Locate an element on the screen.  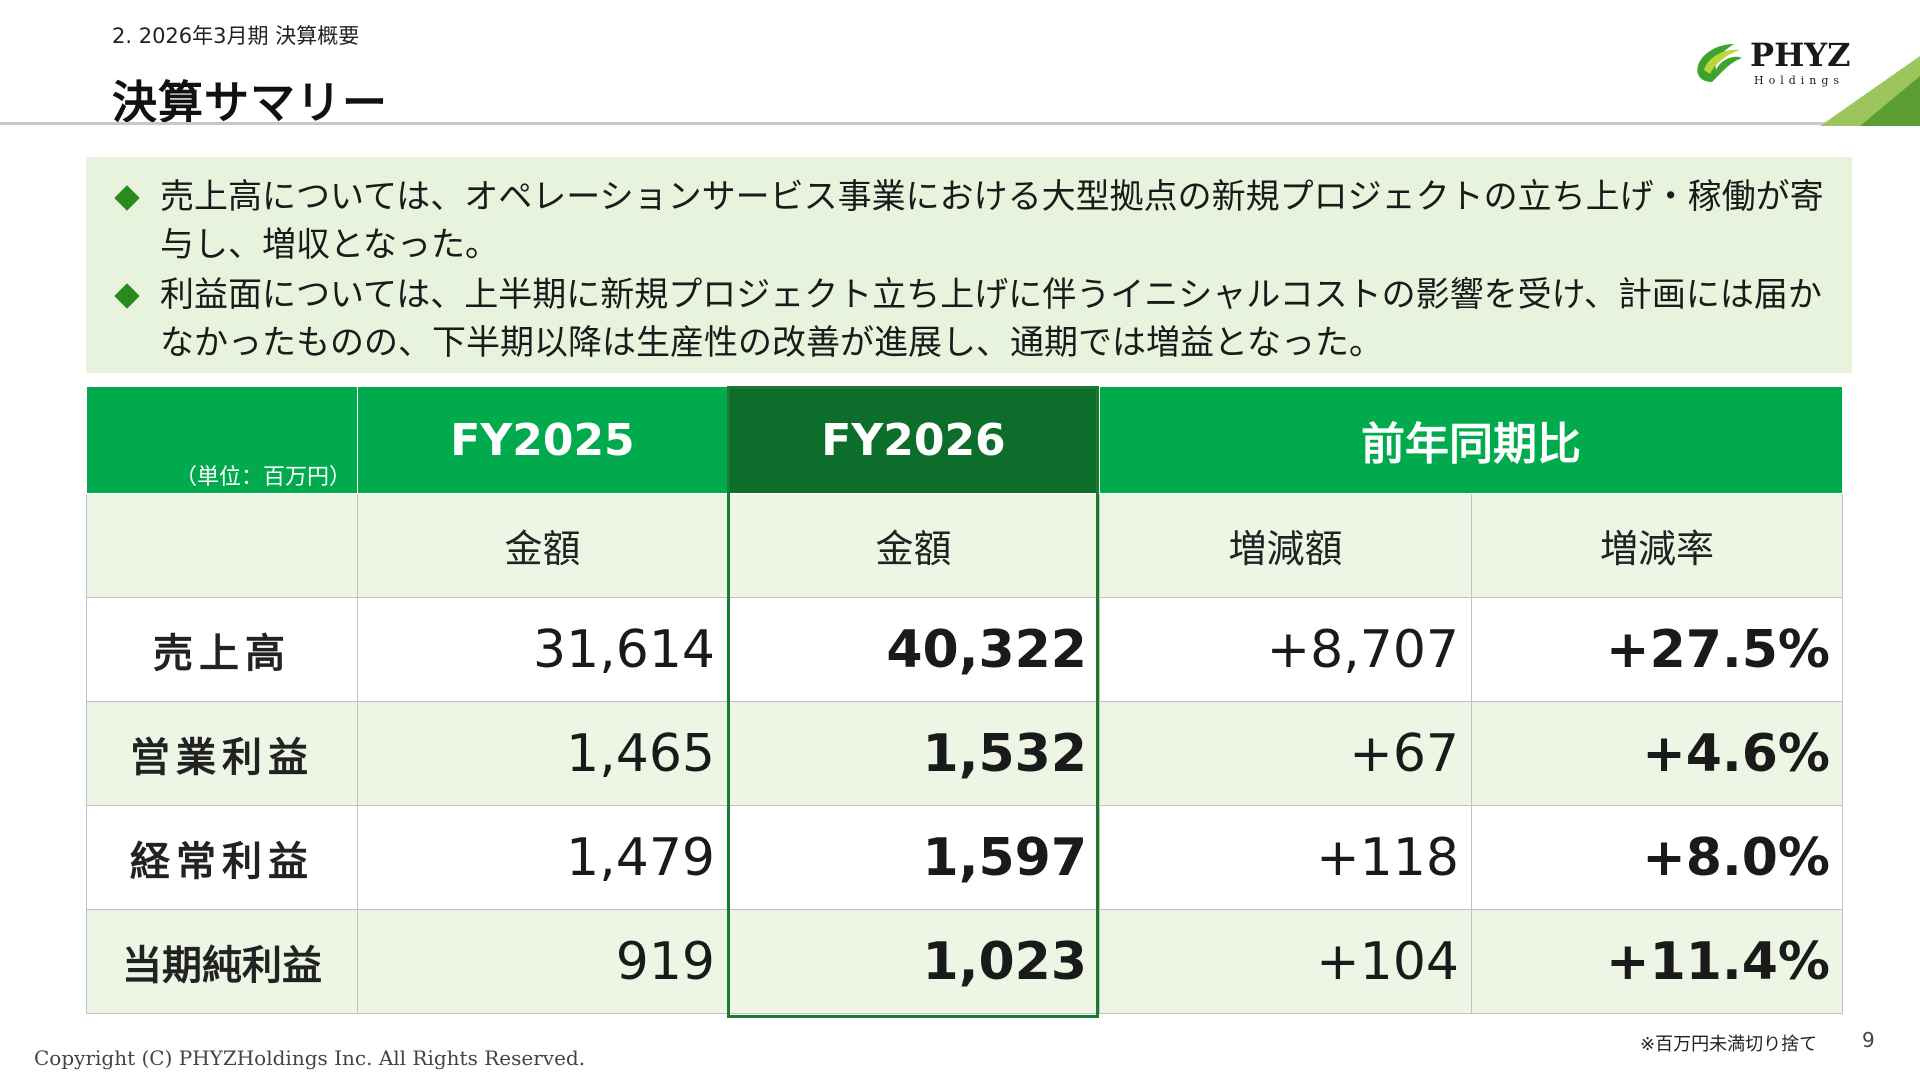
subheader-rate: 増減率 is located at coordinates (1657, 545).